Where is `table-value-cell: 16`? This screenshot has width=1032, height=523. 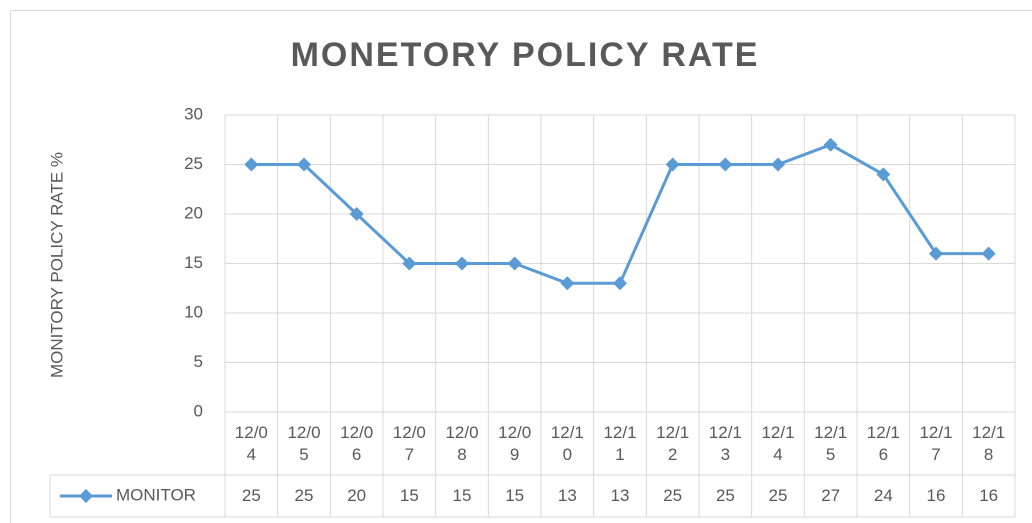
table-value-cell: 16 is located at coordinates (936, 496).